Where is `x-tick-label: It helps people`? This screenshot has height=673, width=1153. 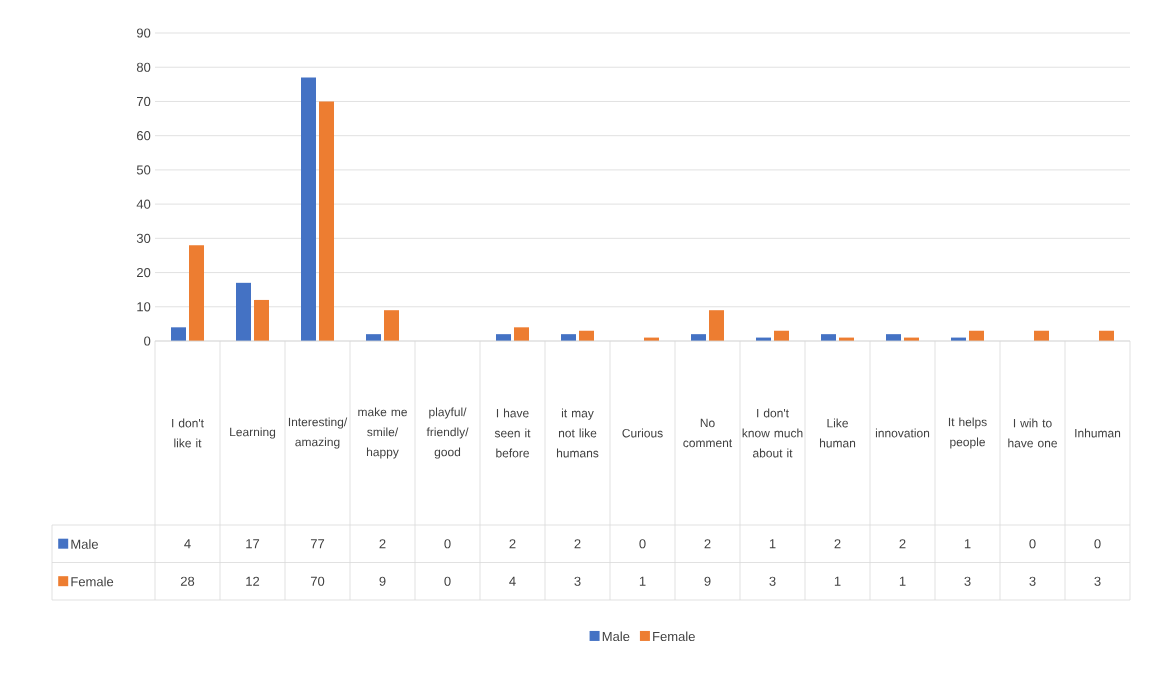 x-tick-label: It helps people is located at coordinates (967, 433).